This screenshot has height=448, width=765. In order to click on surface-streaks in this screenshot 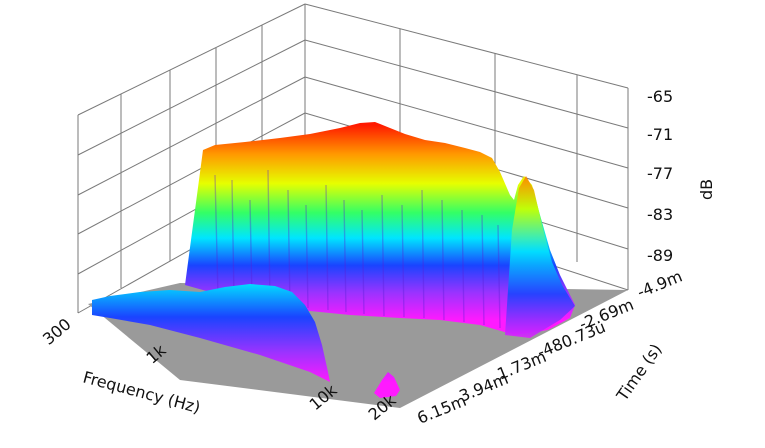, I will do `click(357, 249)`.